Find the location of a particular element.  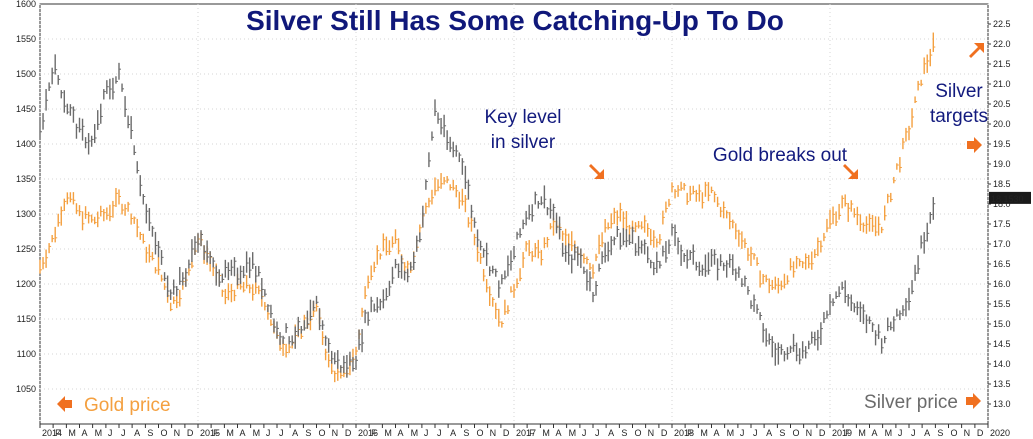

y-right-tick-label: 13.0 is located at coordinates (1002, 404).